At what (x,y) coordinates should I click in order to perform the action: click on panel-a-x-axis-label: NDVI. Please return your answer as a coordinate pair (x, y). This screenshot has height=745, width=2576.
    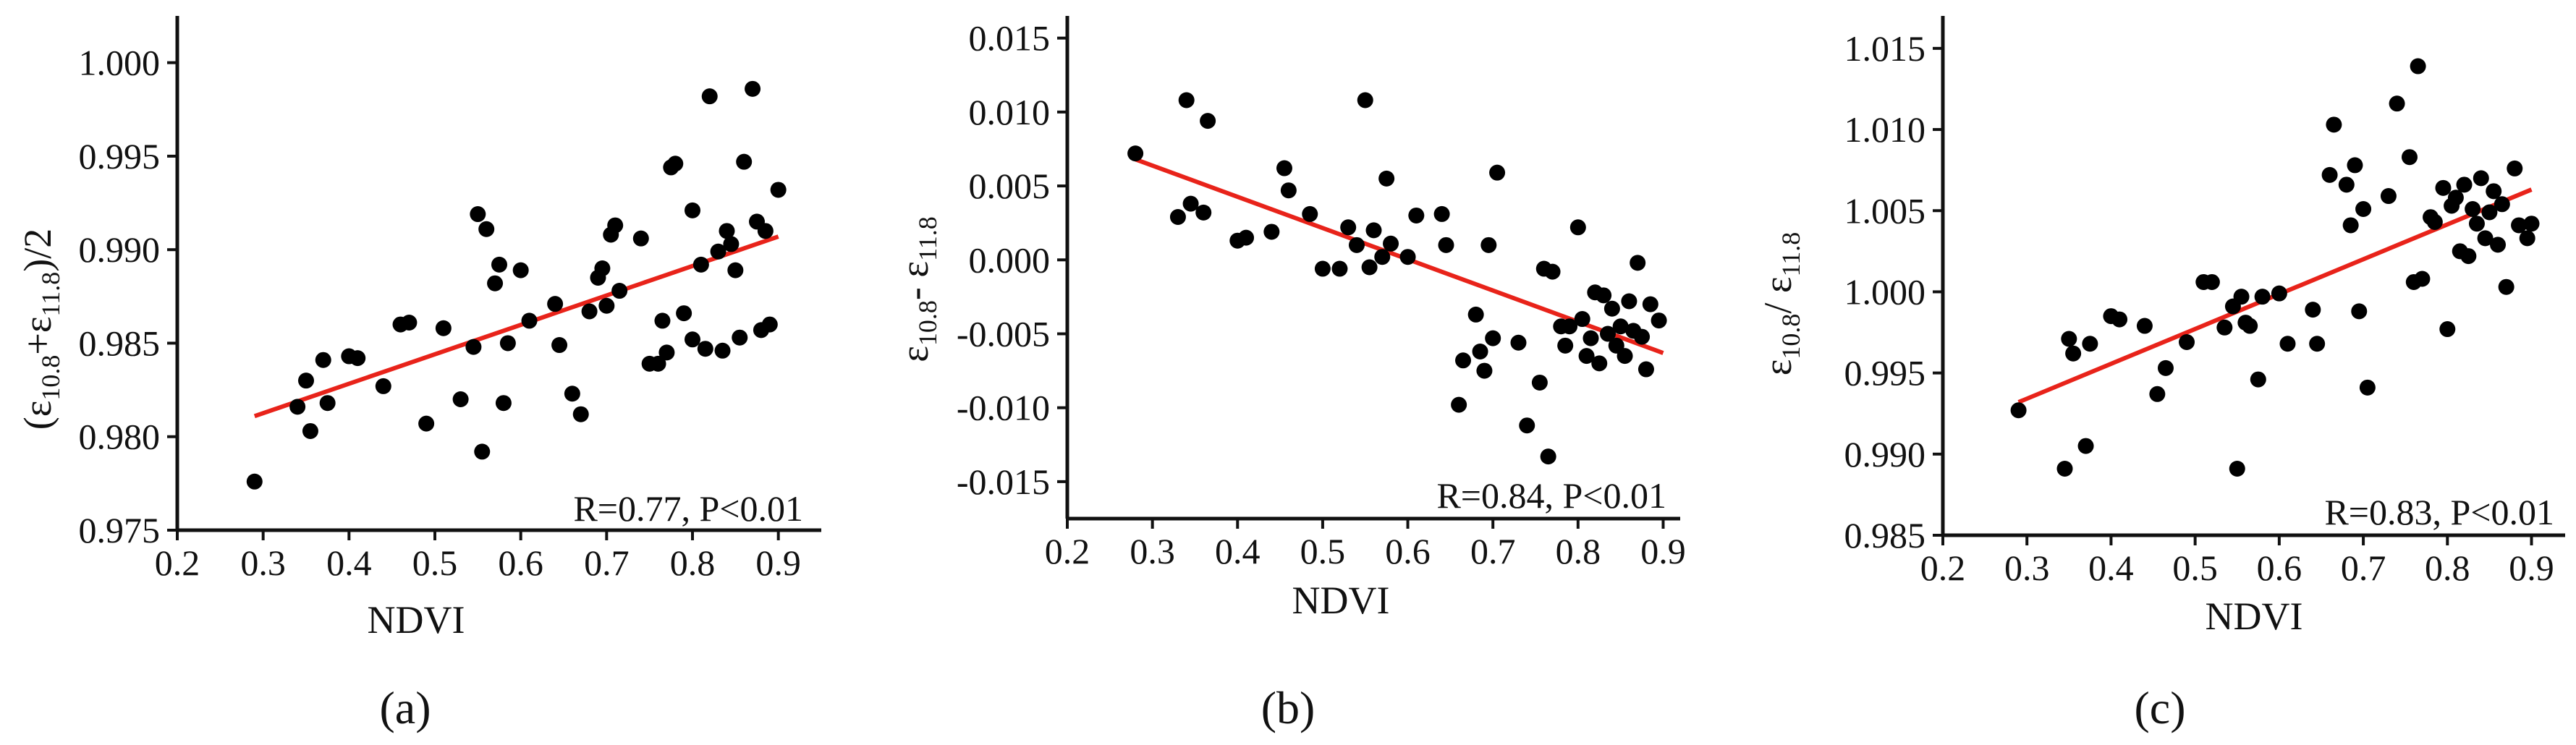
    Looking at the image, I should click on (417, 620).